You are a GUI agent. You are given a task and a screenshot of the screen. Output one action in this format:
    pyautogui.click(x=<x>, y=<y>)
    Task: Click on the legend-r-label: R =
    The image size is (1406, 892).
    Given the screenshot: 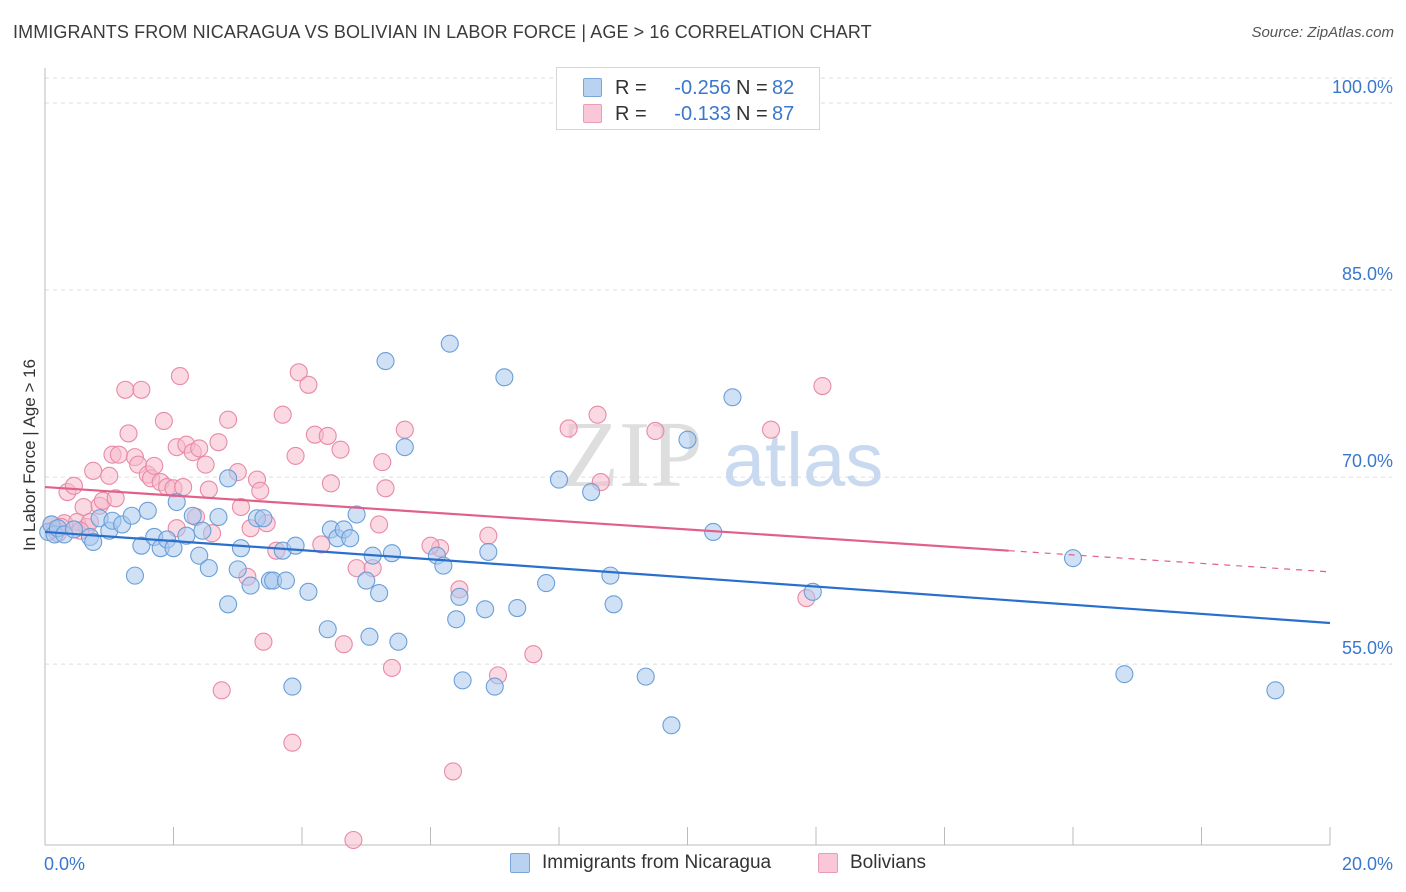 What is the action you would take?
    pyautogui.click(x=631, y=114)
    